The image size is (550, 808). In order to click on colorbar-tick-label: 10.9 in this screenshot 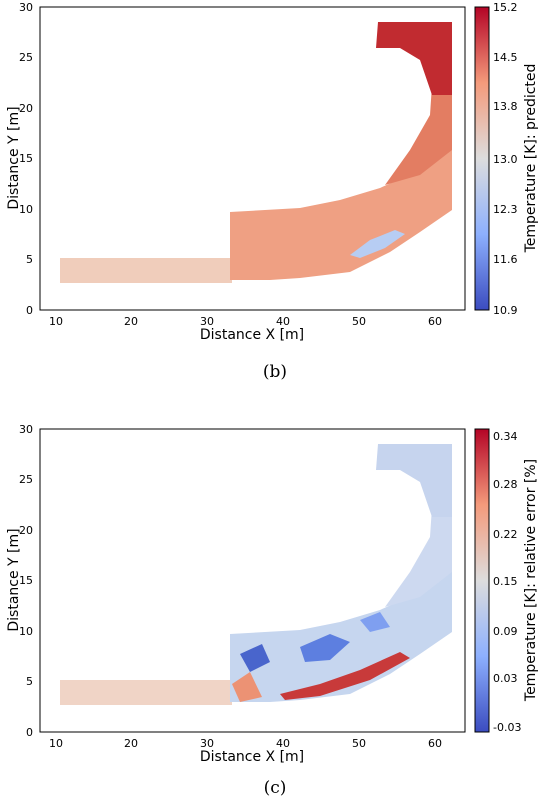, I will do `click(505, 310)`.